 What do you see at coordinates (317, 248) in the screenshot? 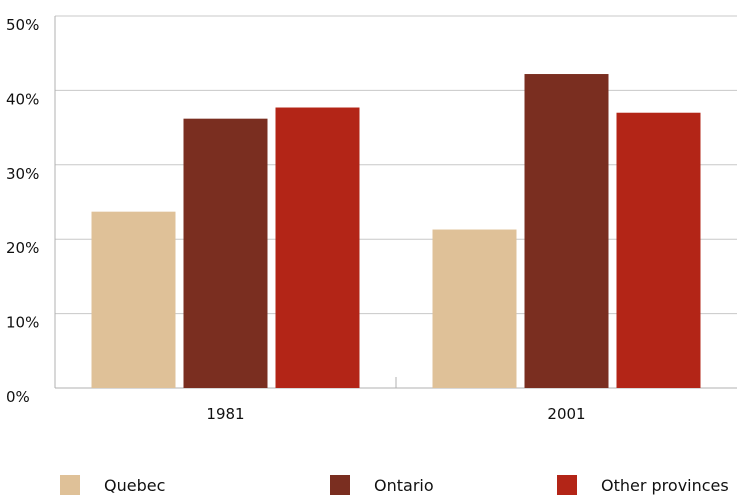
I see `bar-other-provinces-1981` at bounding box center [317, 248].